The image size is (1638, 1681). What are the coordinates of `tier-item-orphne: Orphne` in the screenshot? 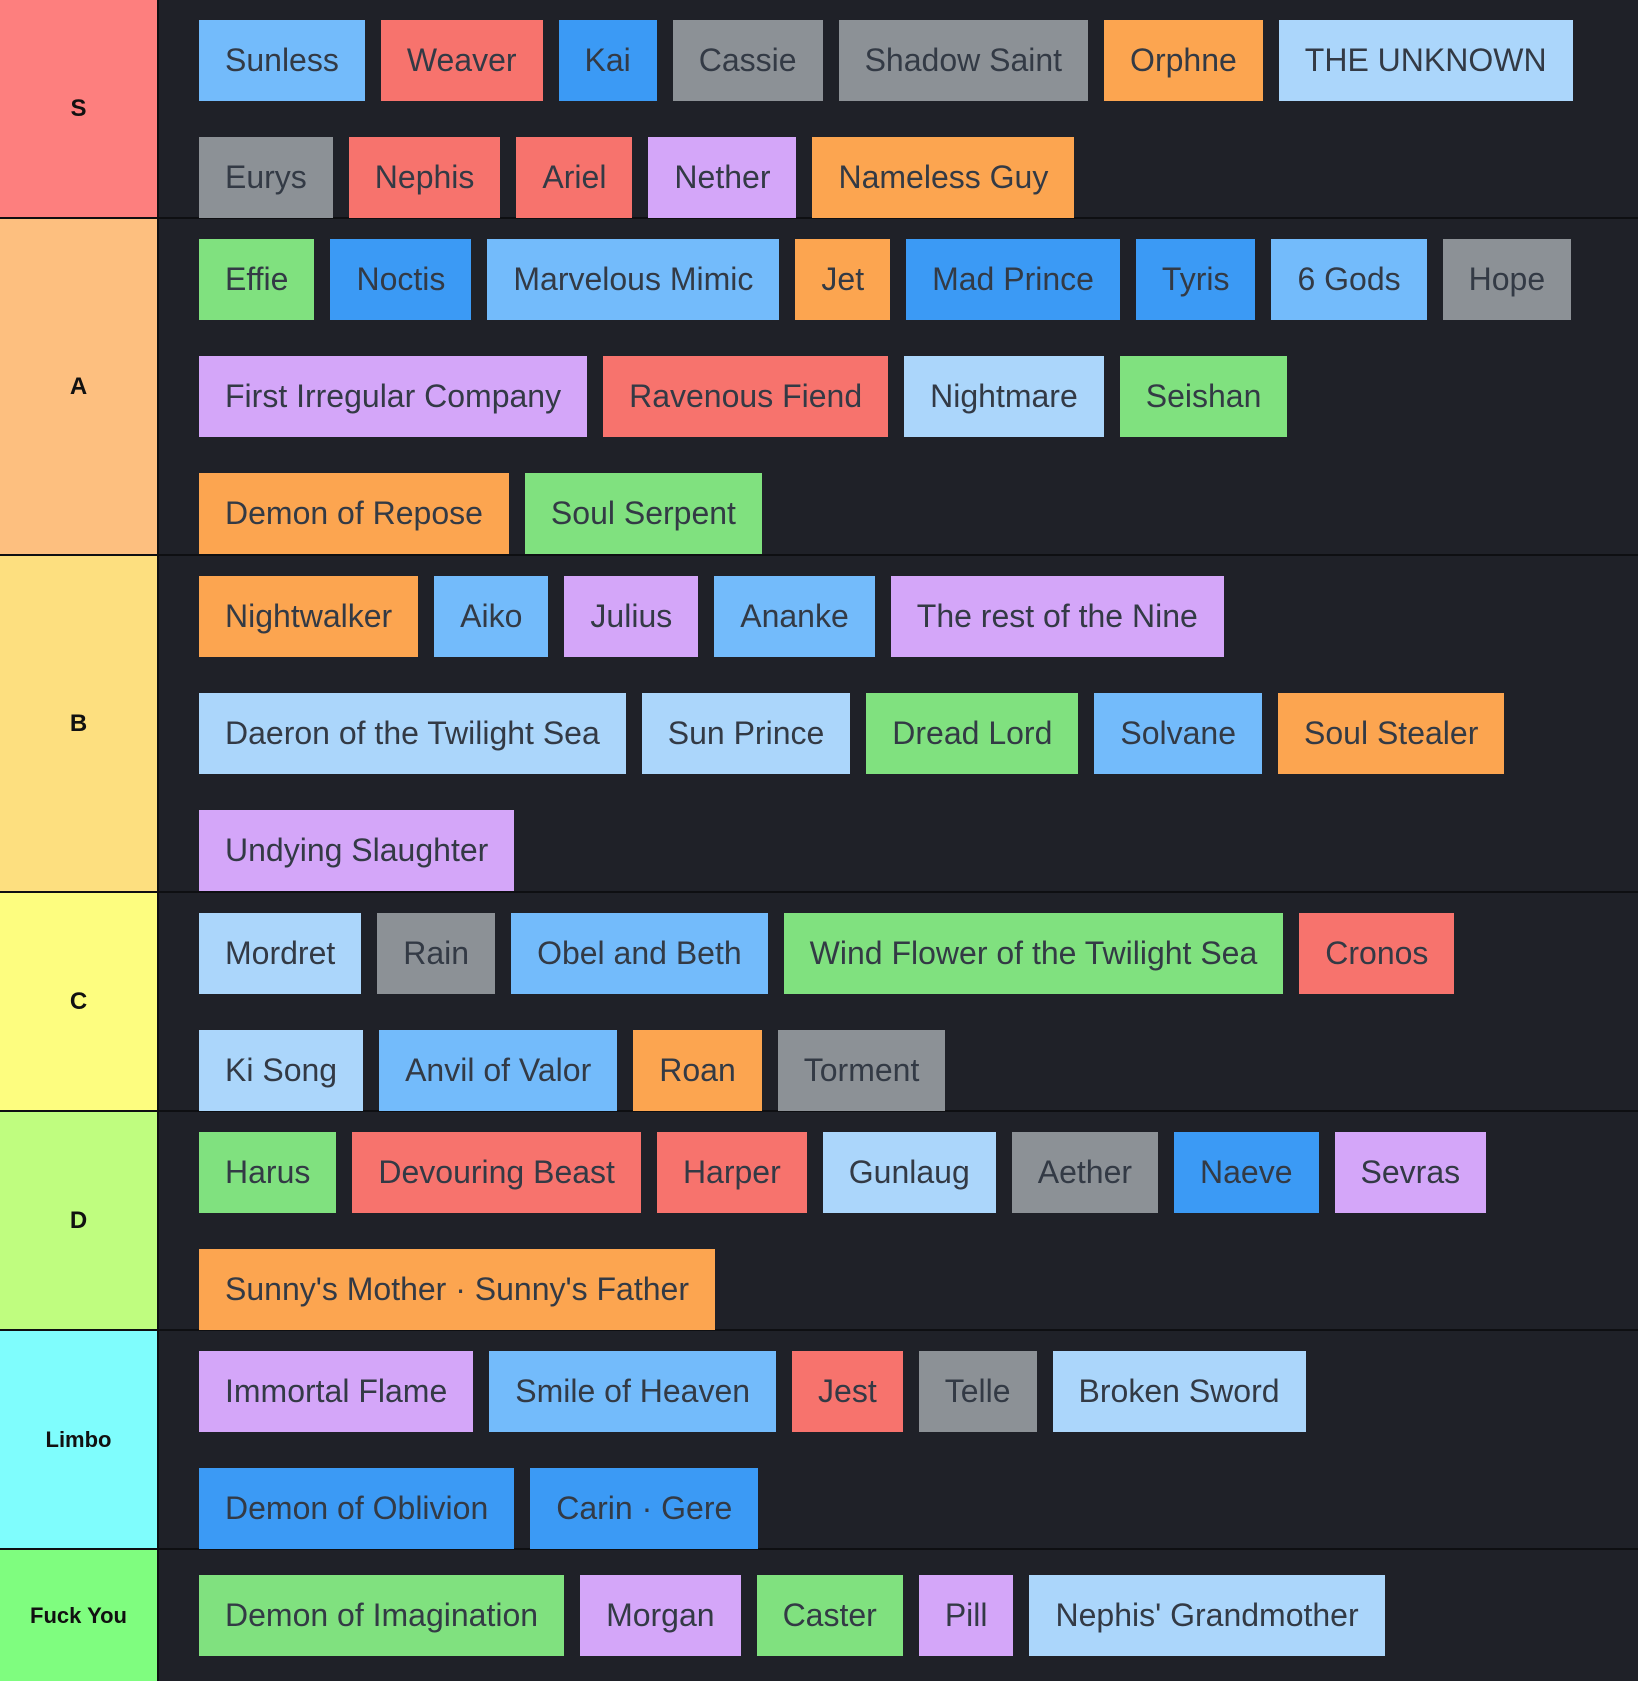 It's located at (1183, 60).